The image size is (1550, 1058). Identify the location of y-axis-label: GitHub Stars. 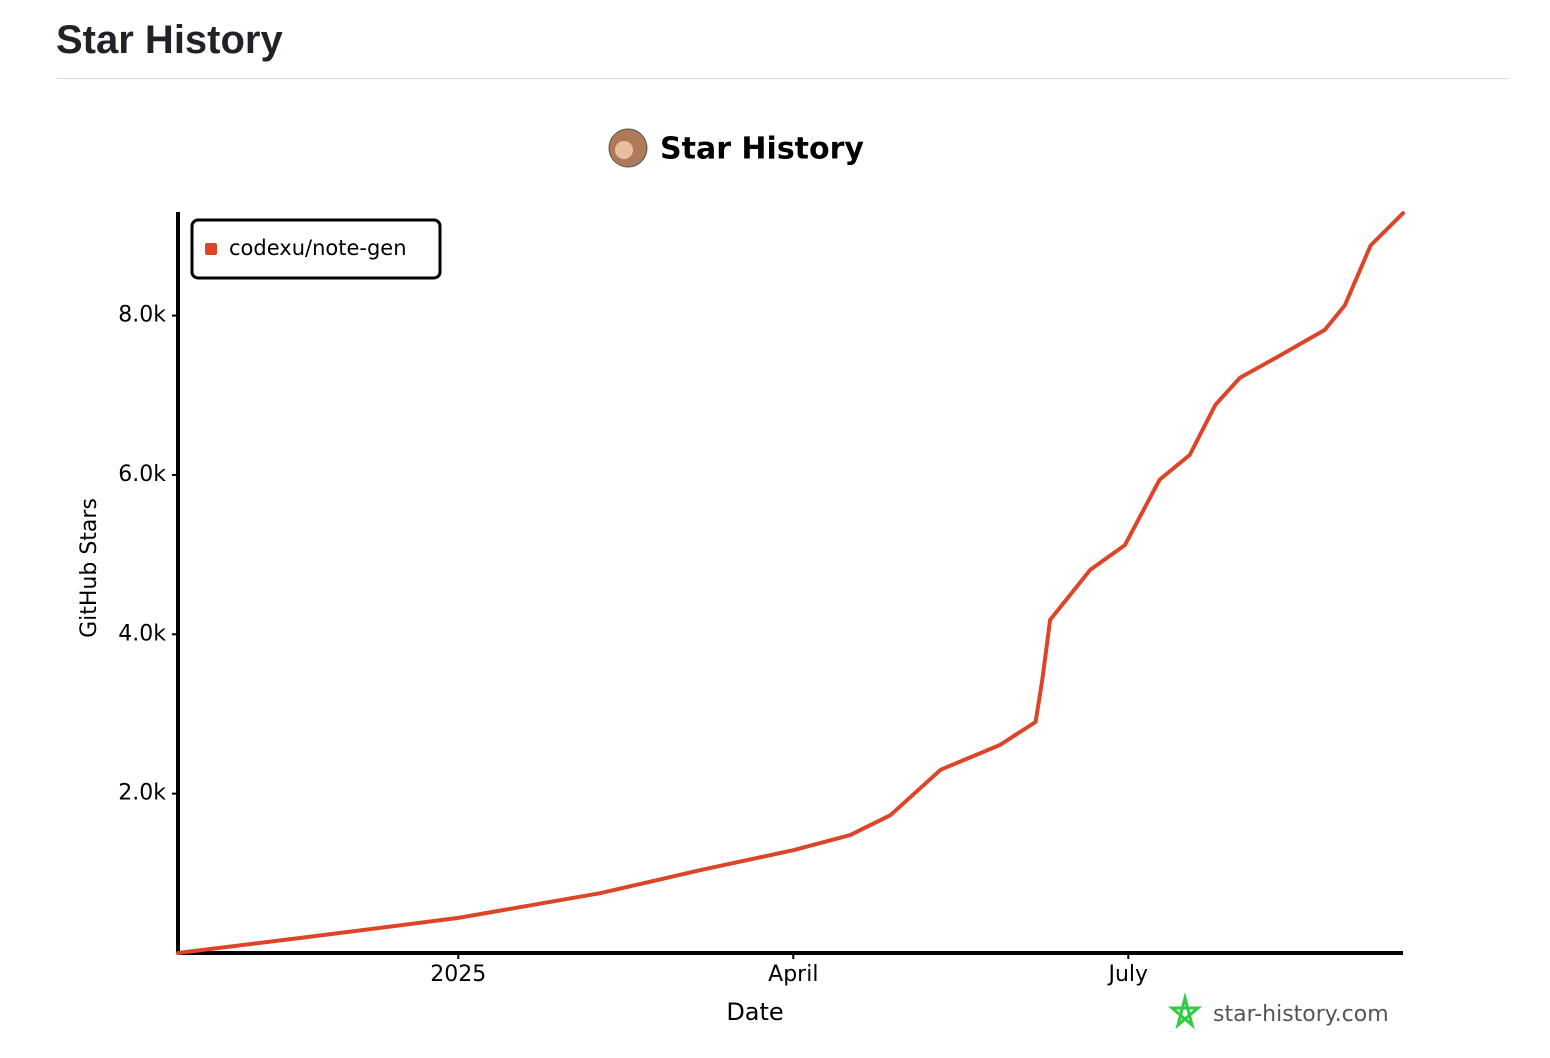
(89, 568).